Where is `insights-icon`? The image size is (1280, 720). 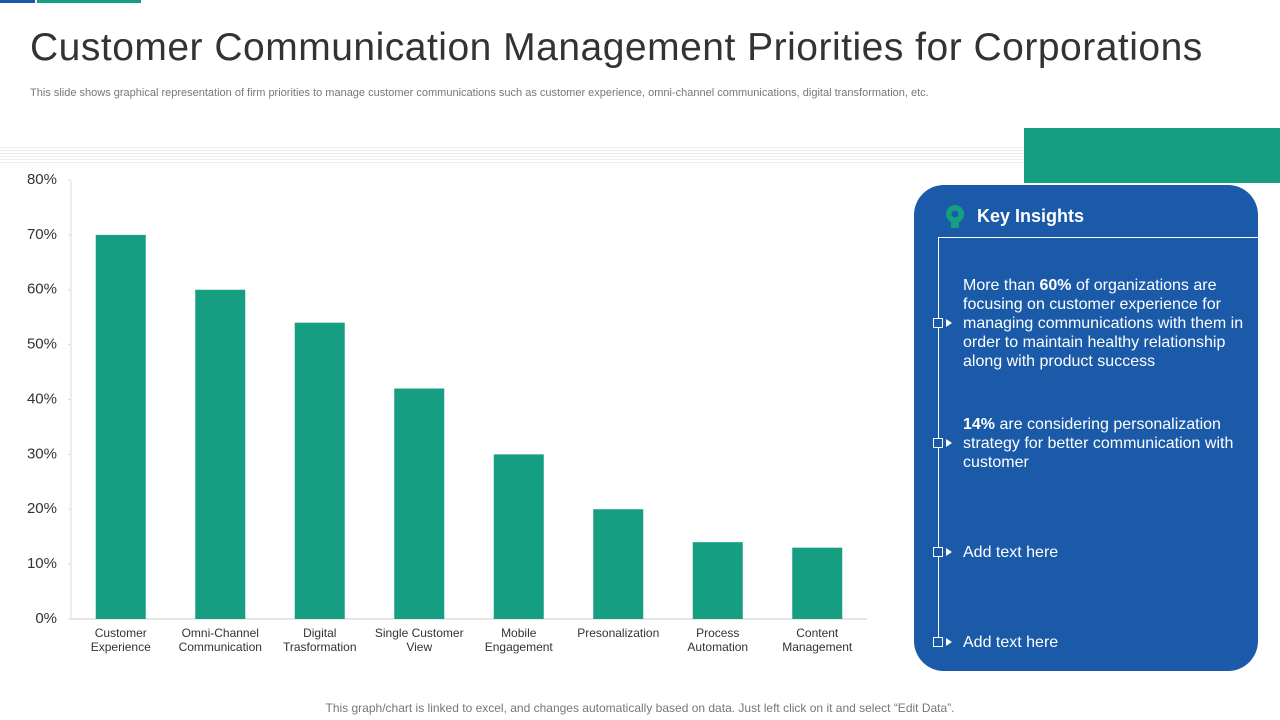 insights-icon is located at coordinates (955, 216).